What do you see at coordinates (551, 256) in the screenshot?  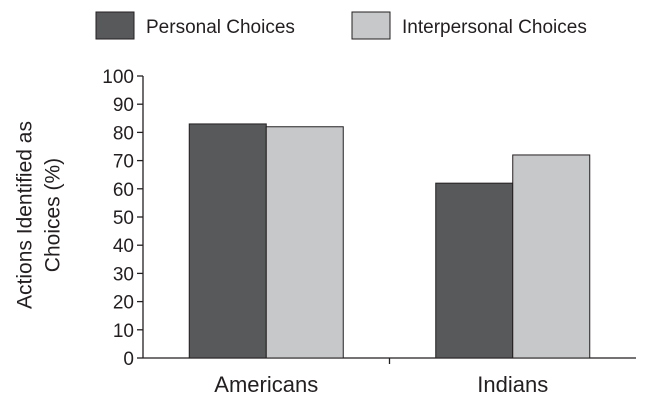 I see `bar-interpersonal-indians` at bounding box center [551, 256].